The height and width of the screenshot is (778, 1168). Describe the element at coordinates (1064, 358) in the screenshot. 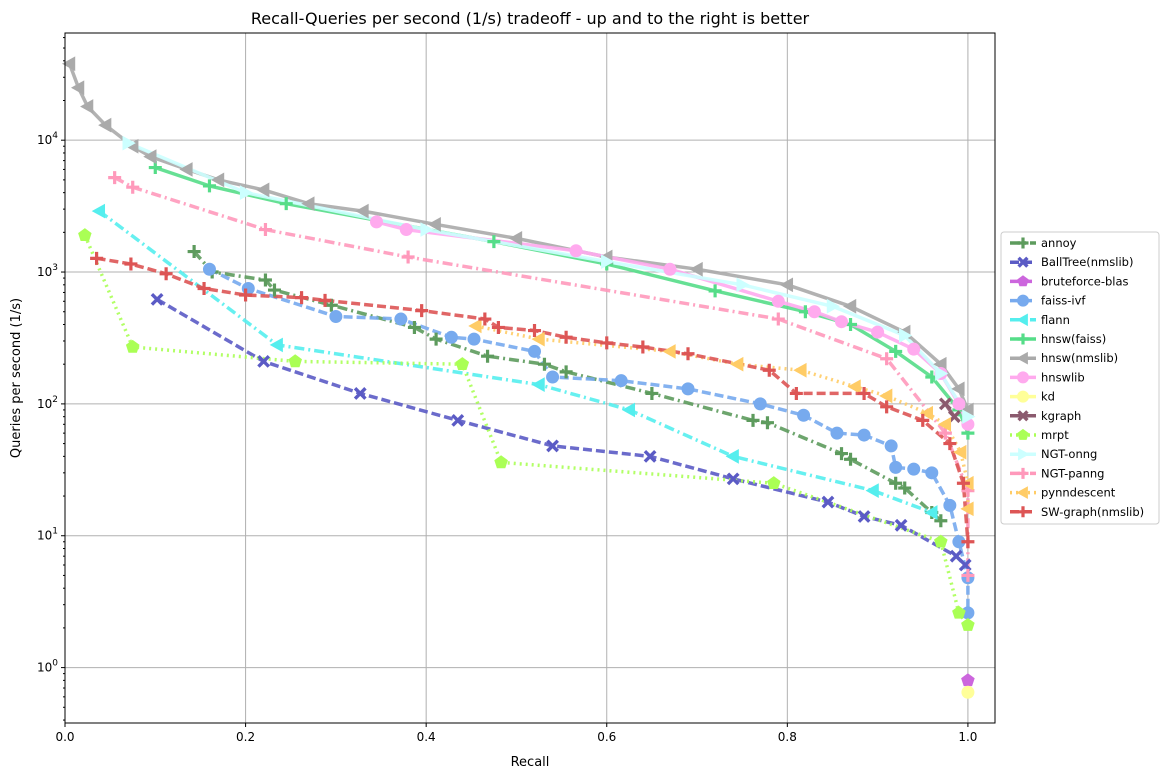

I see `legend-item-hnsw-nmslib: hnsw(nmslib)` at that location.